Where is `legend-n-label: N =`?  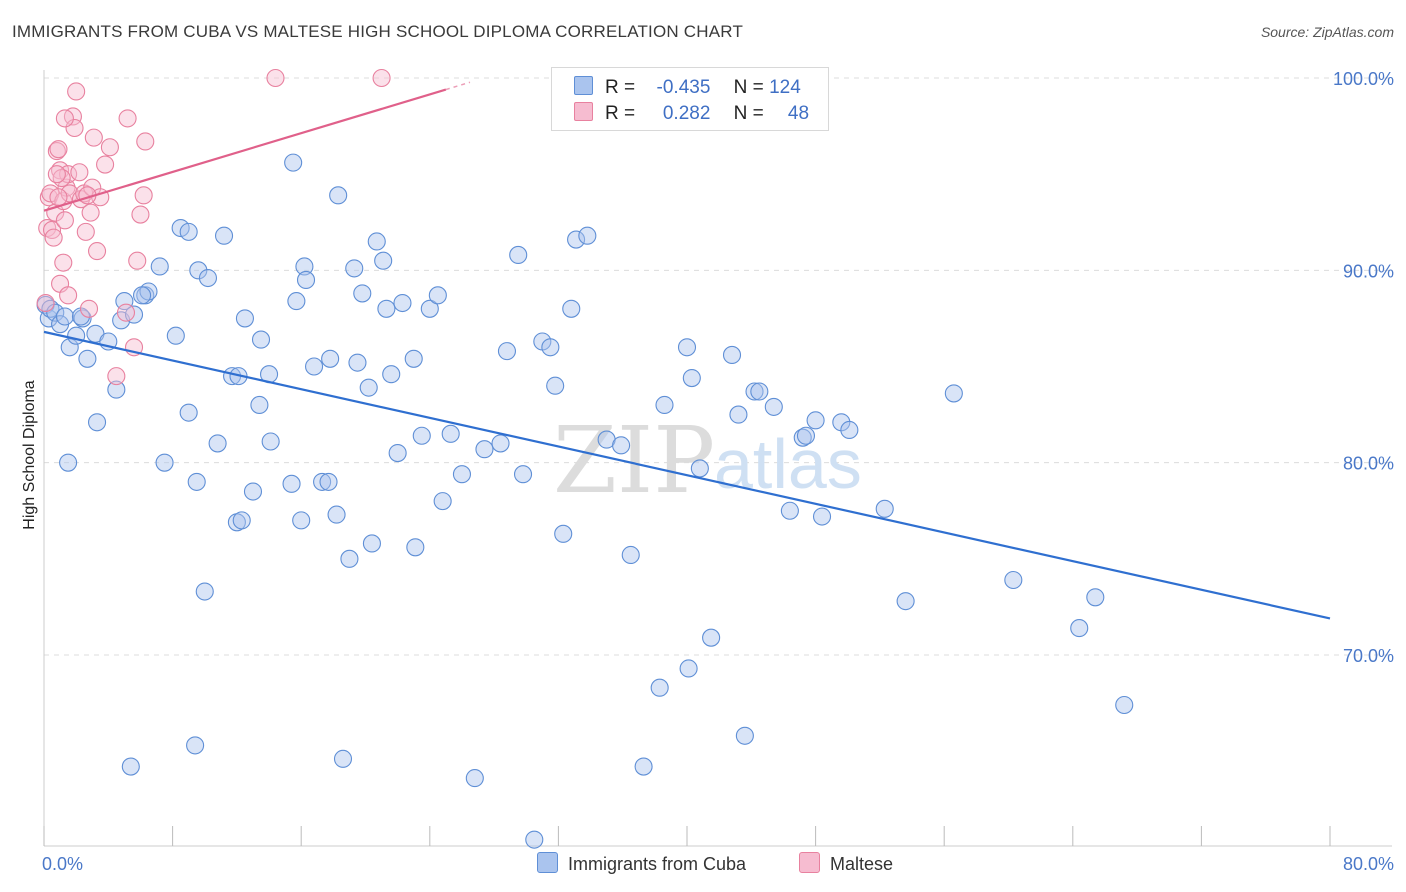
legend-n-label: N = is located at coordinates (748, 87).